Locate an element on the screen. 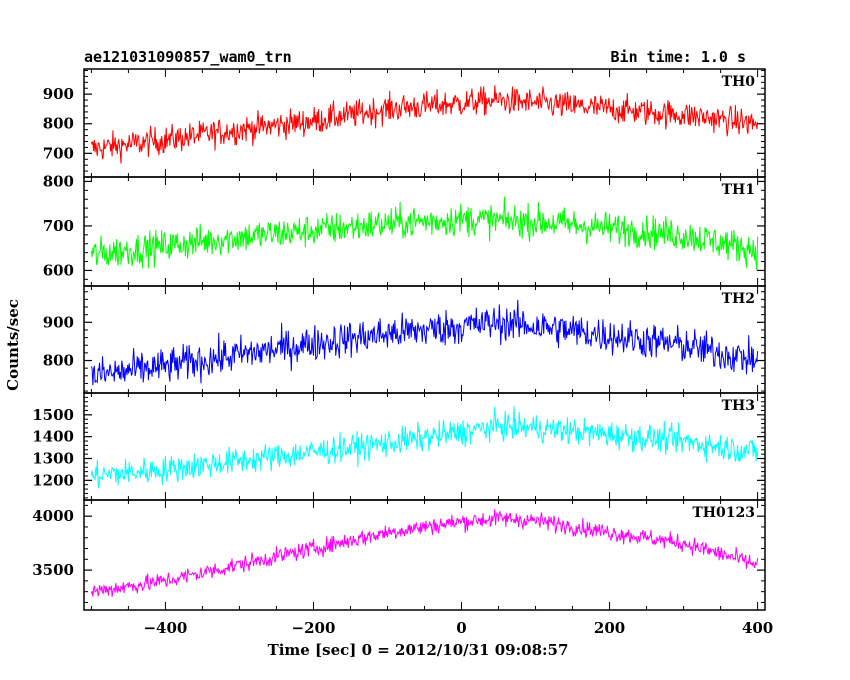 The height and width of the screenshot is (680, 850). chart-subtitle: Bin time: 1.0 s is located at coordinates (678, 57).